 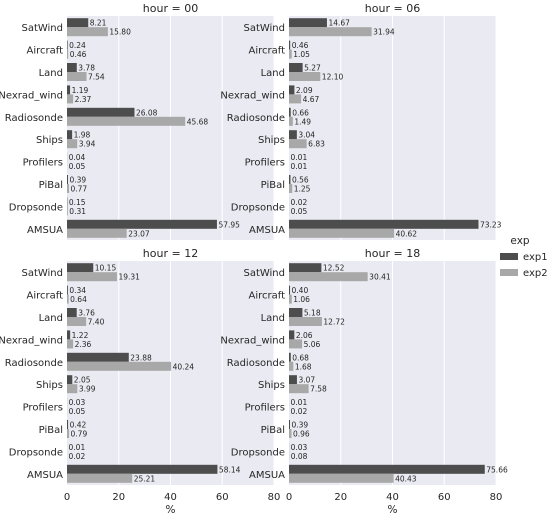 What do you see at coordinates (312, 68) in the screenshot?
I see `data-label: 5.27` at bounding box center [312, 68].